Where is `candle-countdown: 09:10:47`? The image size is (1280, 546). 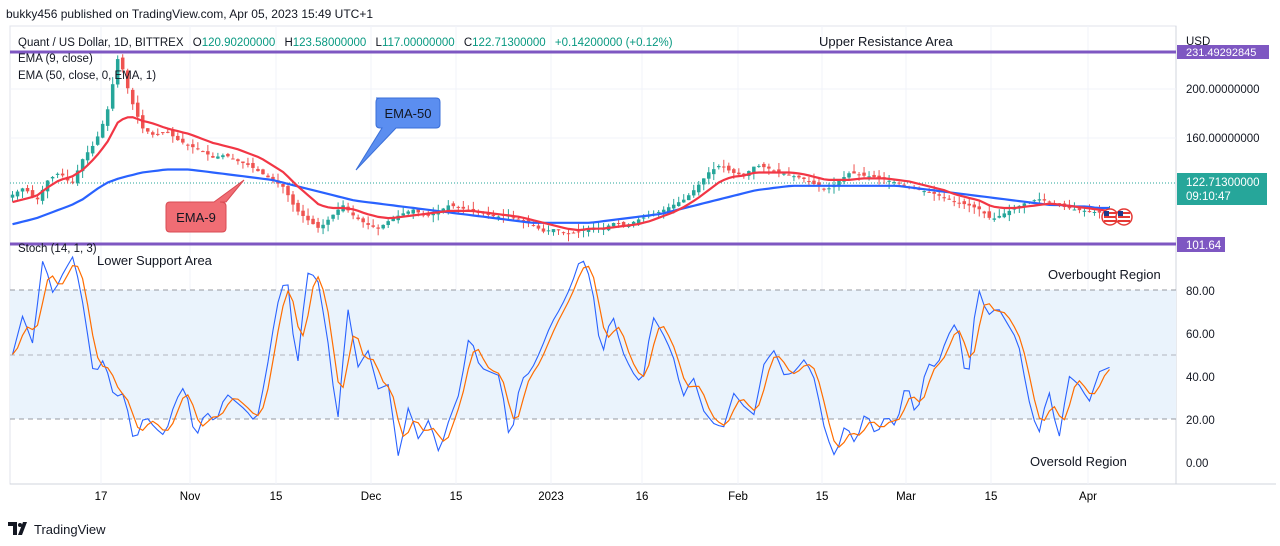
candle-countdown: 09:10:47 is located at coordinates (1208, 197).